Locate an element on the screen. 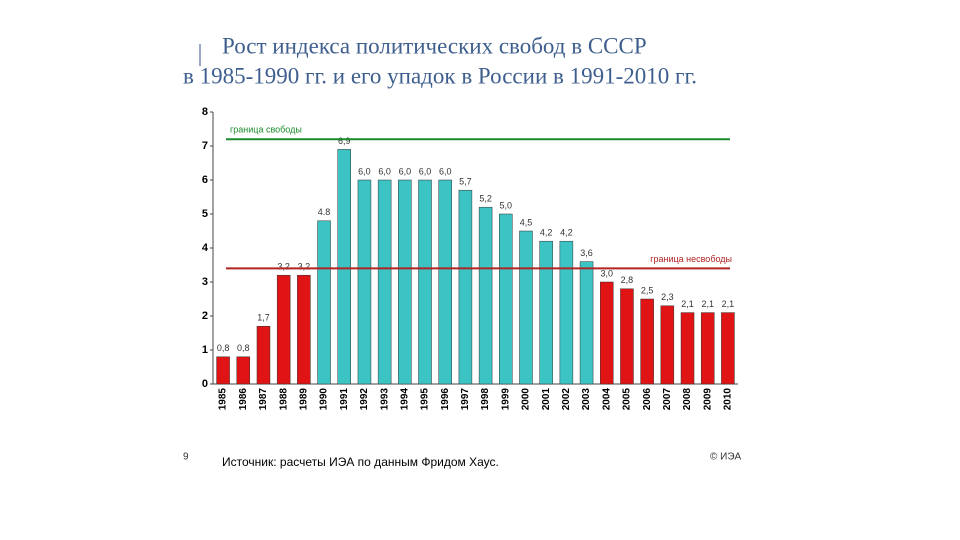 The height and width of the screenshot is (540, 960). value-label: 3,0 is located at coordinates (606, 273).